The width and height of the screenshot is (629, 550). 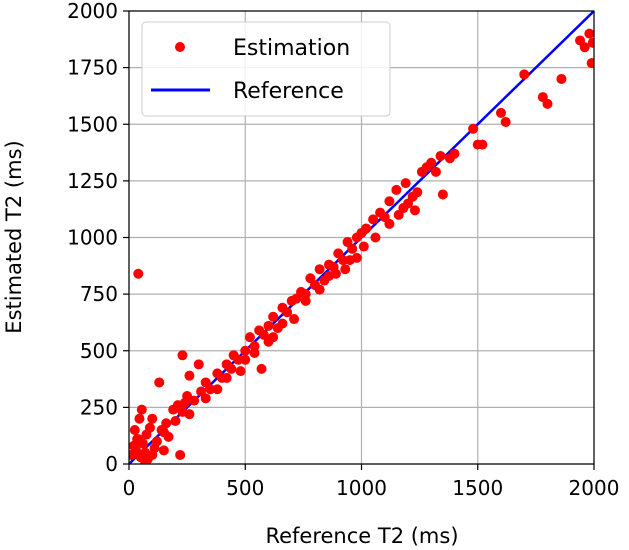 I want to click on legend-estimation-label: Estimation, so click(x=291, y=48).